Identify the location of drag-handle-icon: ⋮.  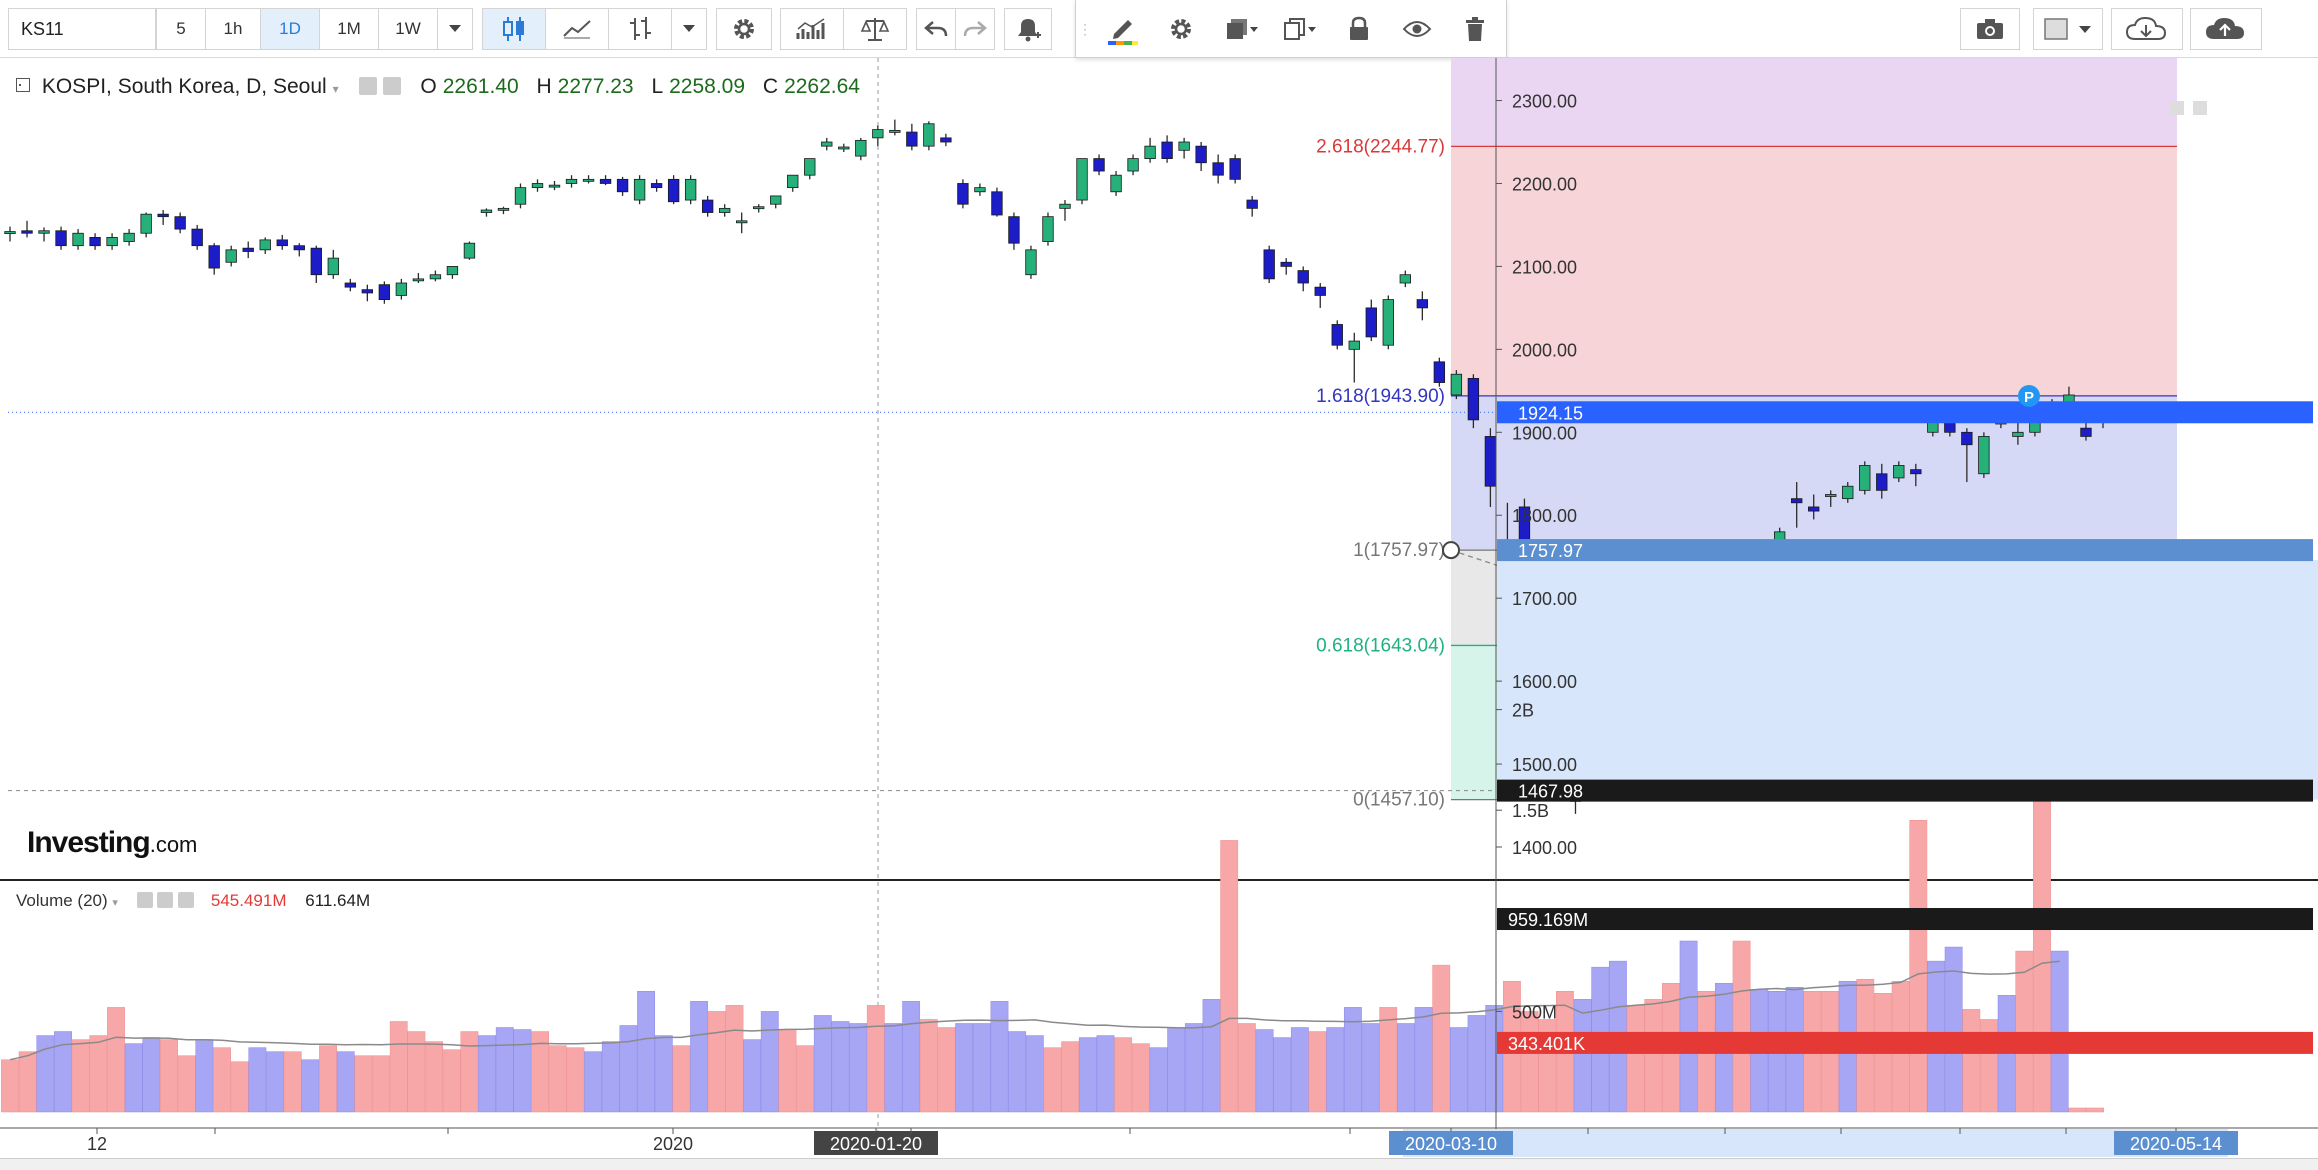
(1085, 29).